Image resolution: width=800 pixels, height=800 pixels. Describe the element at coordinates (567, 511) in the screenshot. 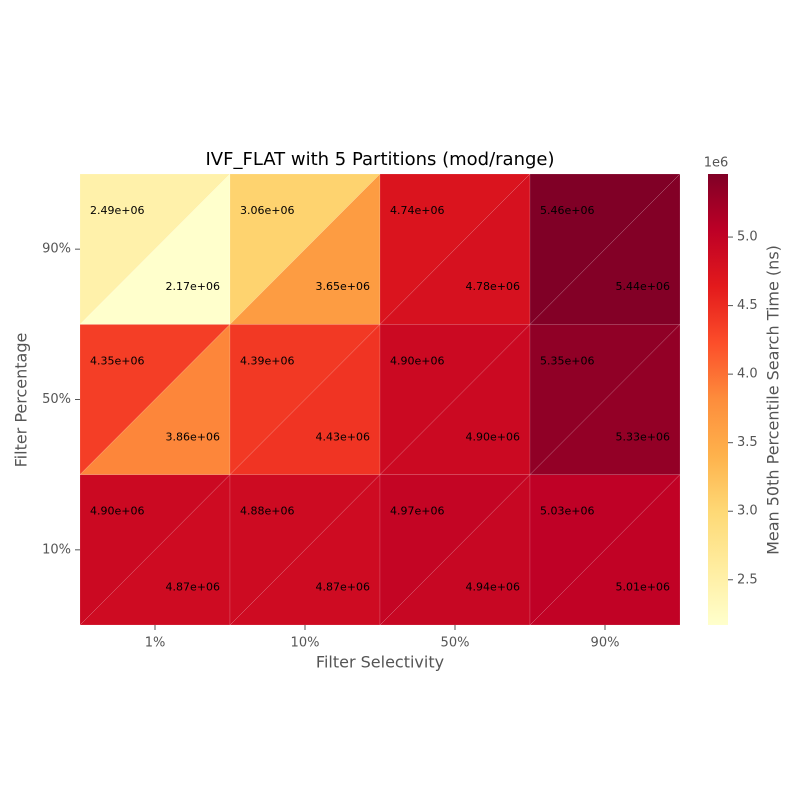

I see `upper-value-label: 5.03e+06` at that location.